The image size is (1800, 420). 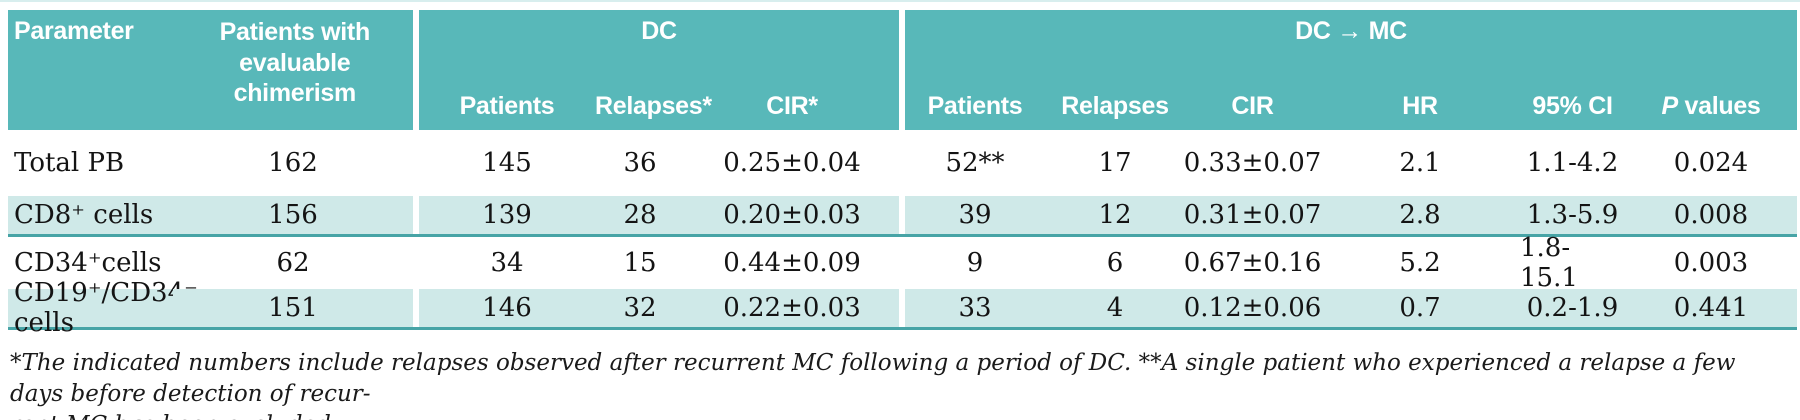 I want to click on p-value: 0.024, so click(x=1711, y=163).